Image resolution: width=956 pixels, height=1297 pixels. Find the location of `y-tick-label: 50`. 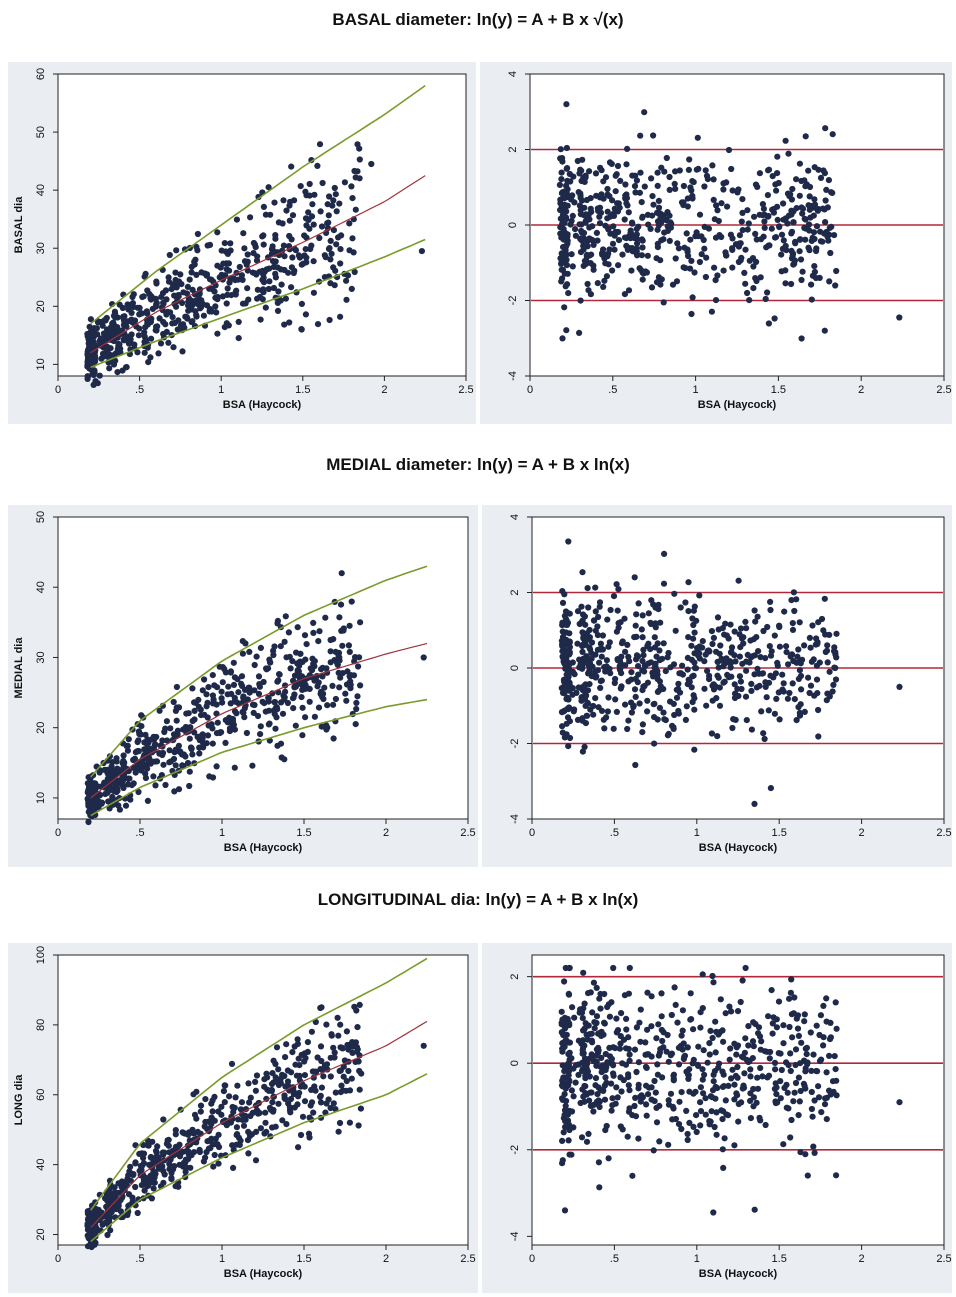

y-tick-label: 50 is located at coordinates (41, 517).